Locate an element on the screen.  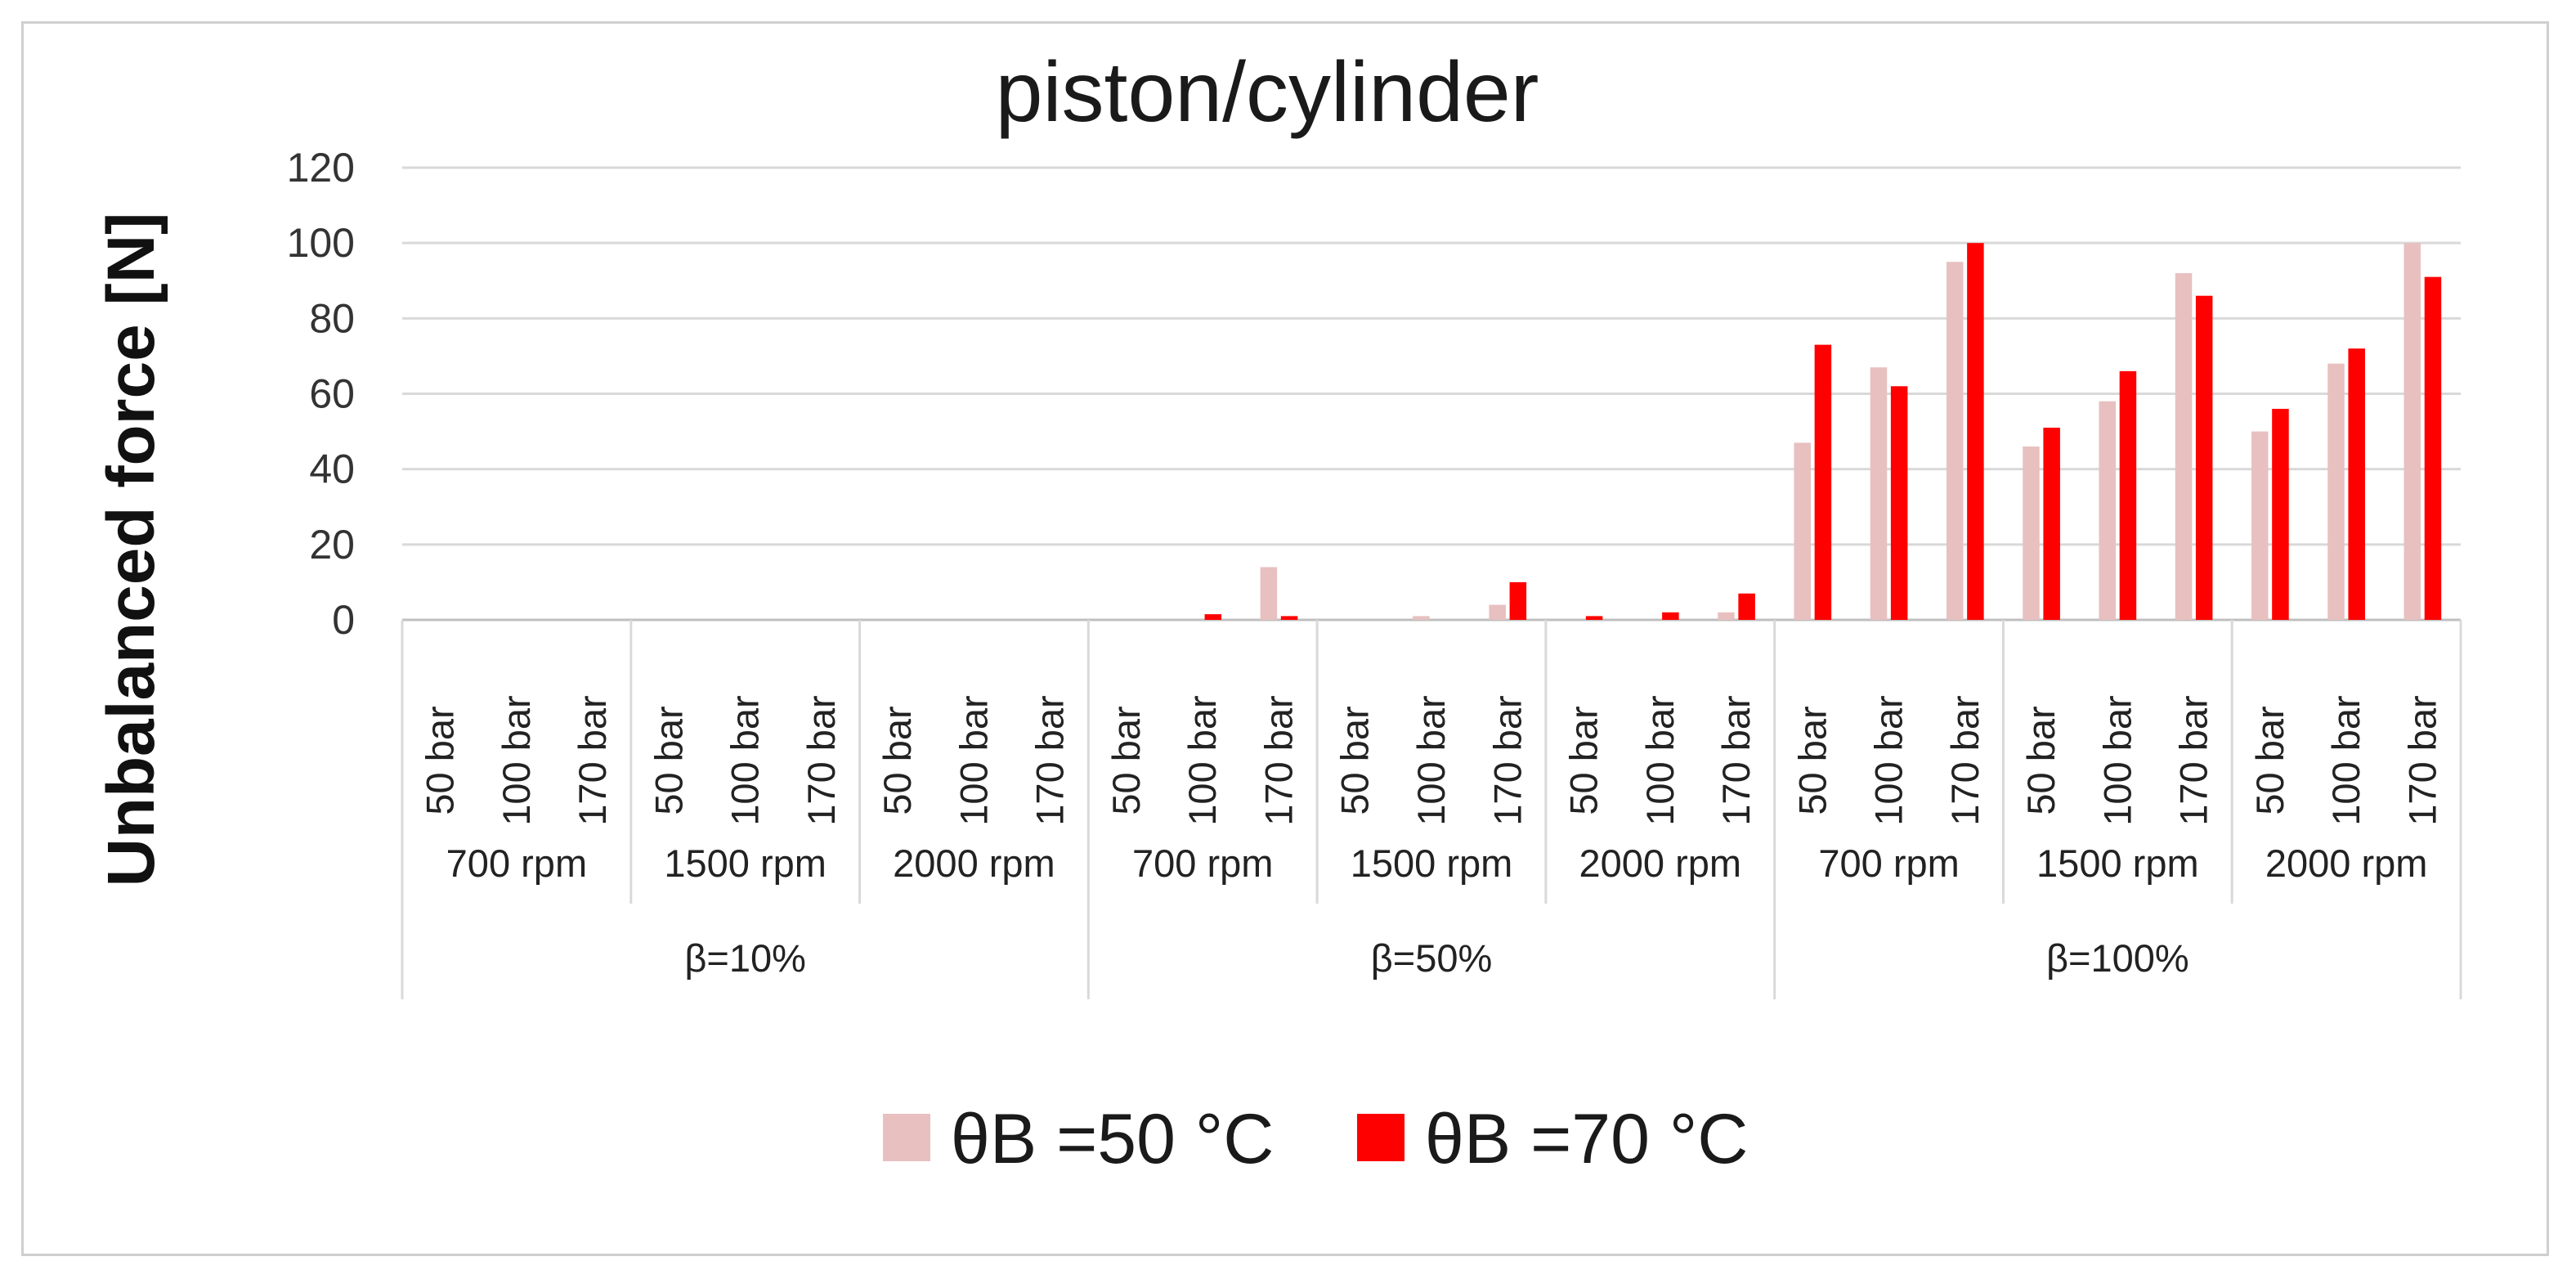
legend-label: θB =50 °C is located at coordinates (1112, 1139).